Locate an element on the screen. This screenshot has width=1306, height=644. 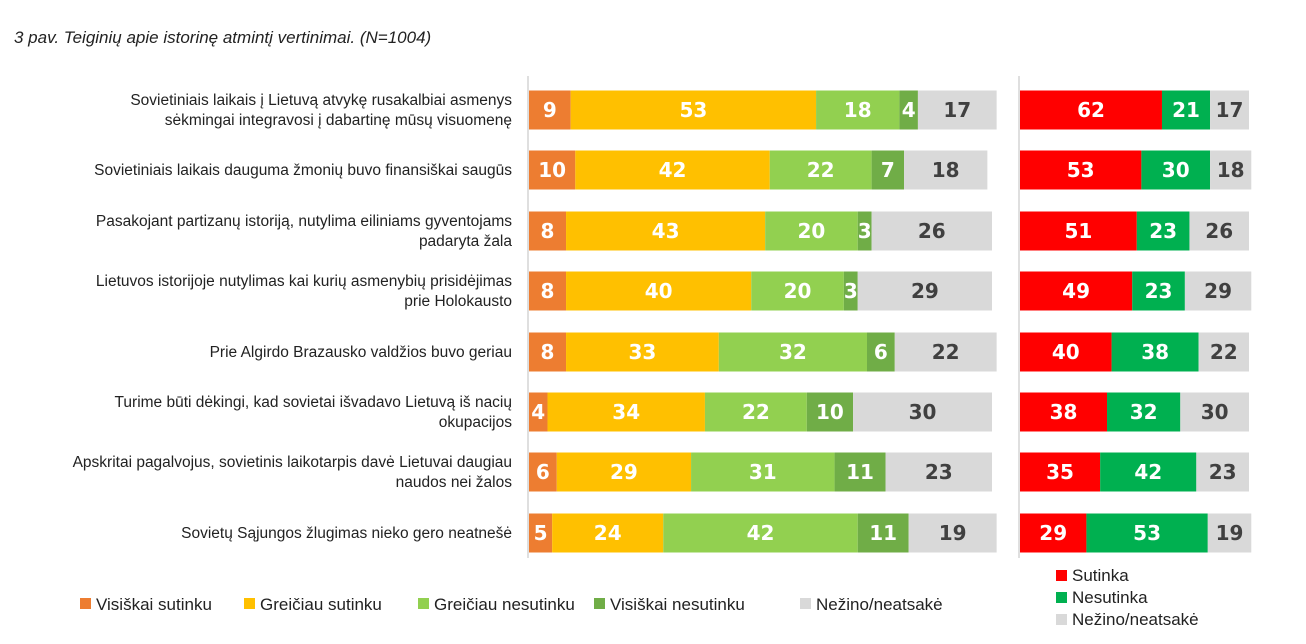
detail-value-label: 26 is located at coordinates (932, 231).